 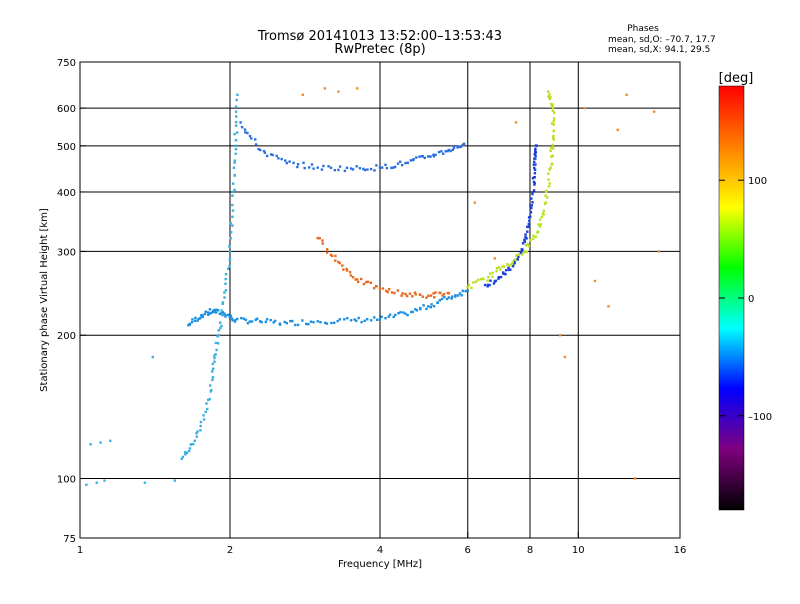 I want to click on colorbar-ticks: 100 0 –100, so click(x=745, y=299).